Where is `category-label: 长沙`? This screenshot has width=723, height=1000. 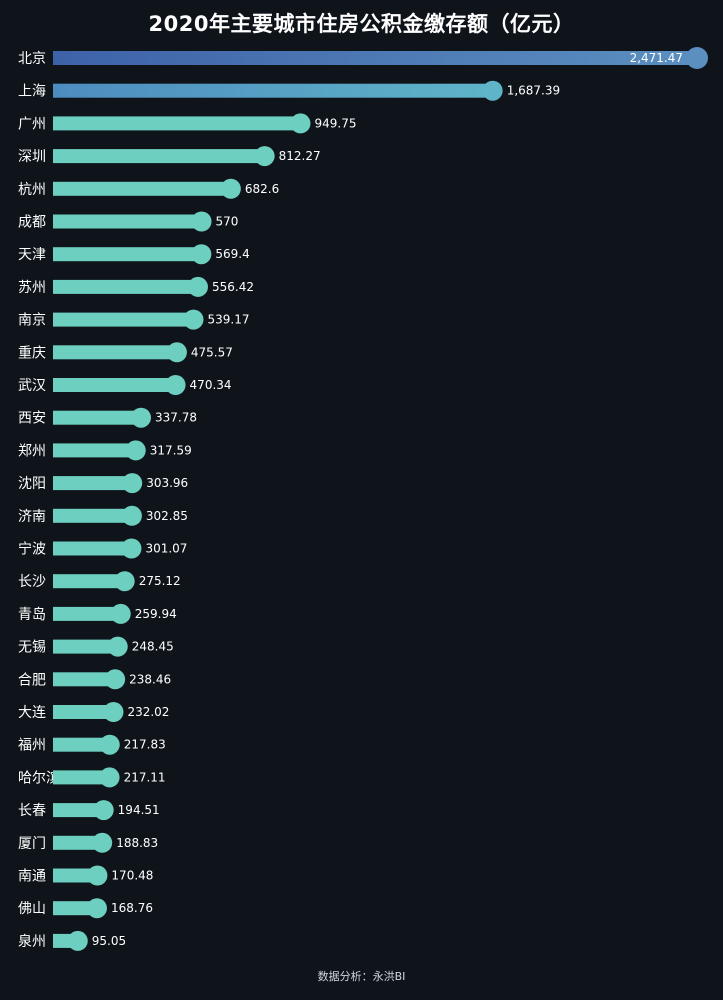 category-label: 长沙 is located at coordinates (32, 582).